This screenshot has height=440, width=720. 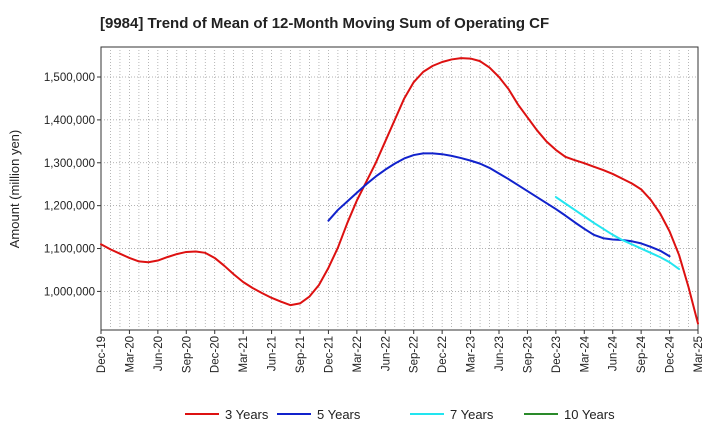 I want to click on x-tick-label: Dec-24, so click(x=671, y=354).